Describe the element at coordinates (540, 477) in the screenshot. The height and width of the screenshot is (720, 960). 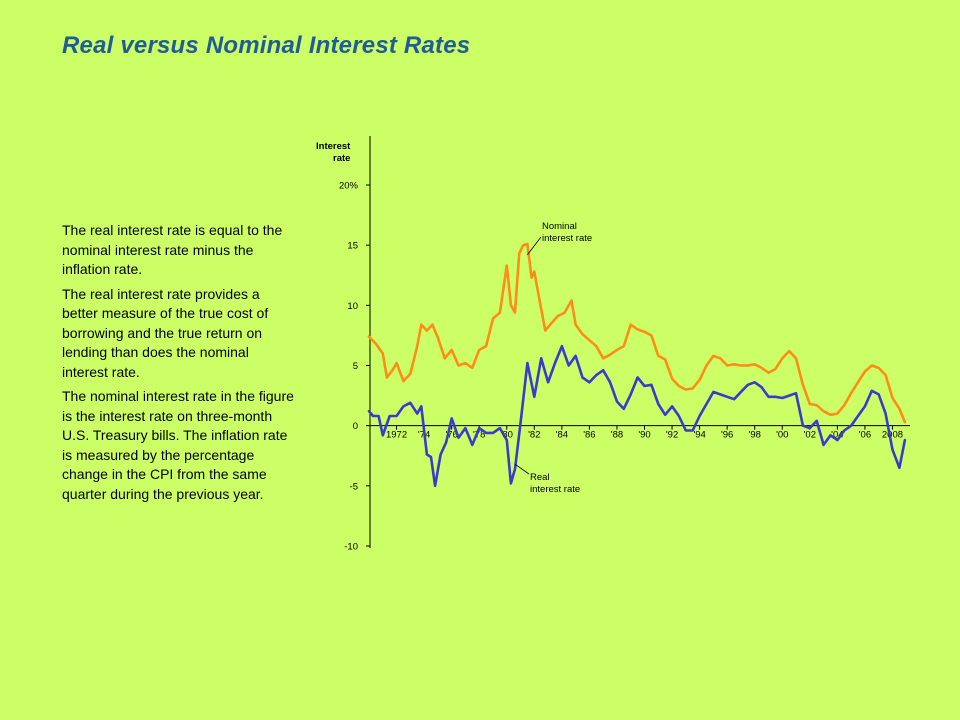
I see `real-annotation-line1: Real` at that location.